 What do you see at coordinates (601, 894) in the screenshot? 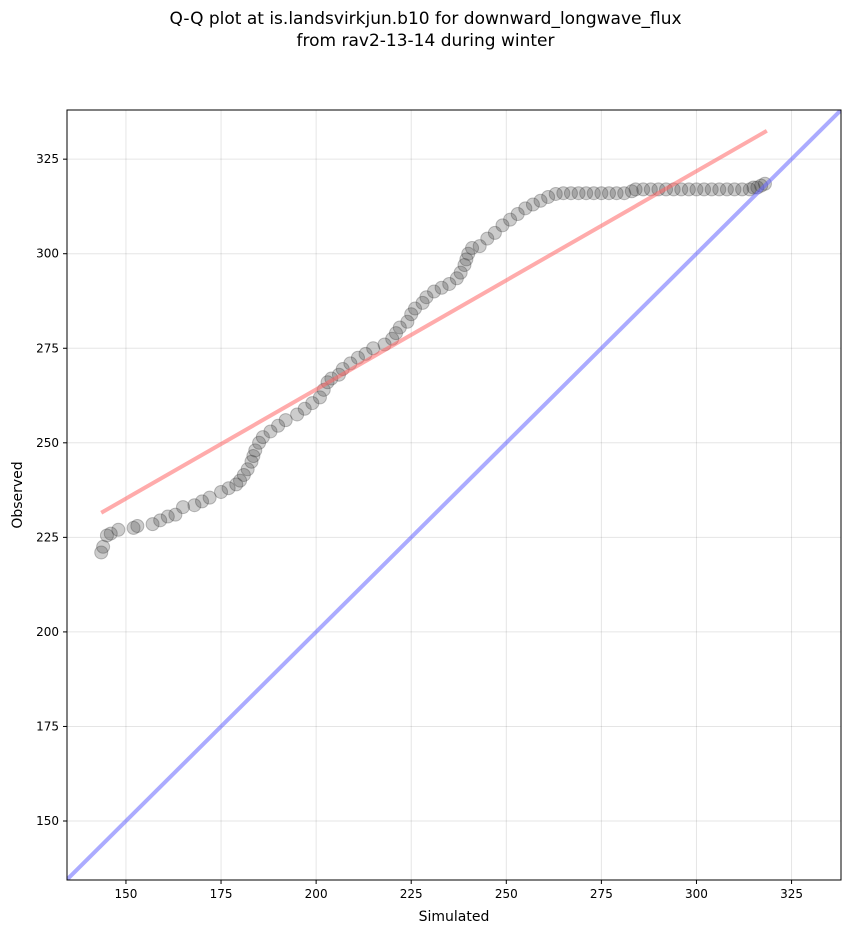
I see `x-tick-label: 275` at bounding box center [601, 894].